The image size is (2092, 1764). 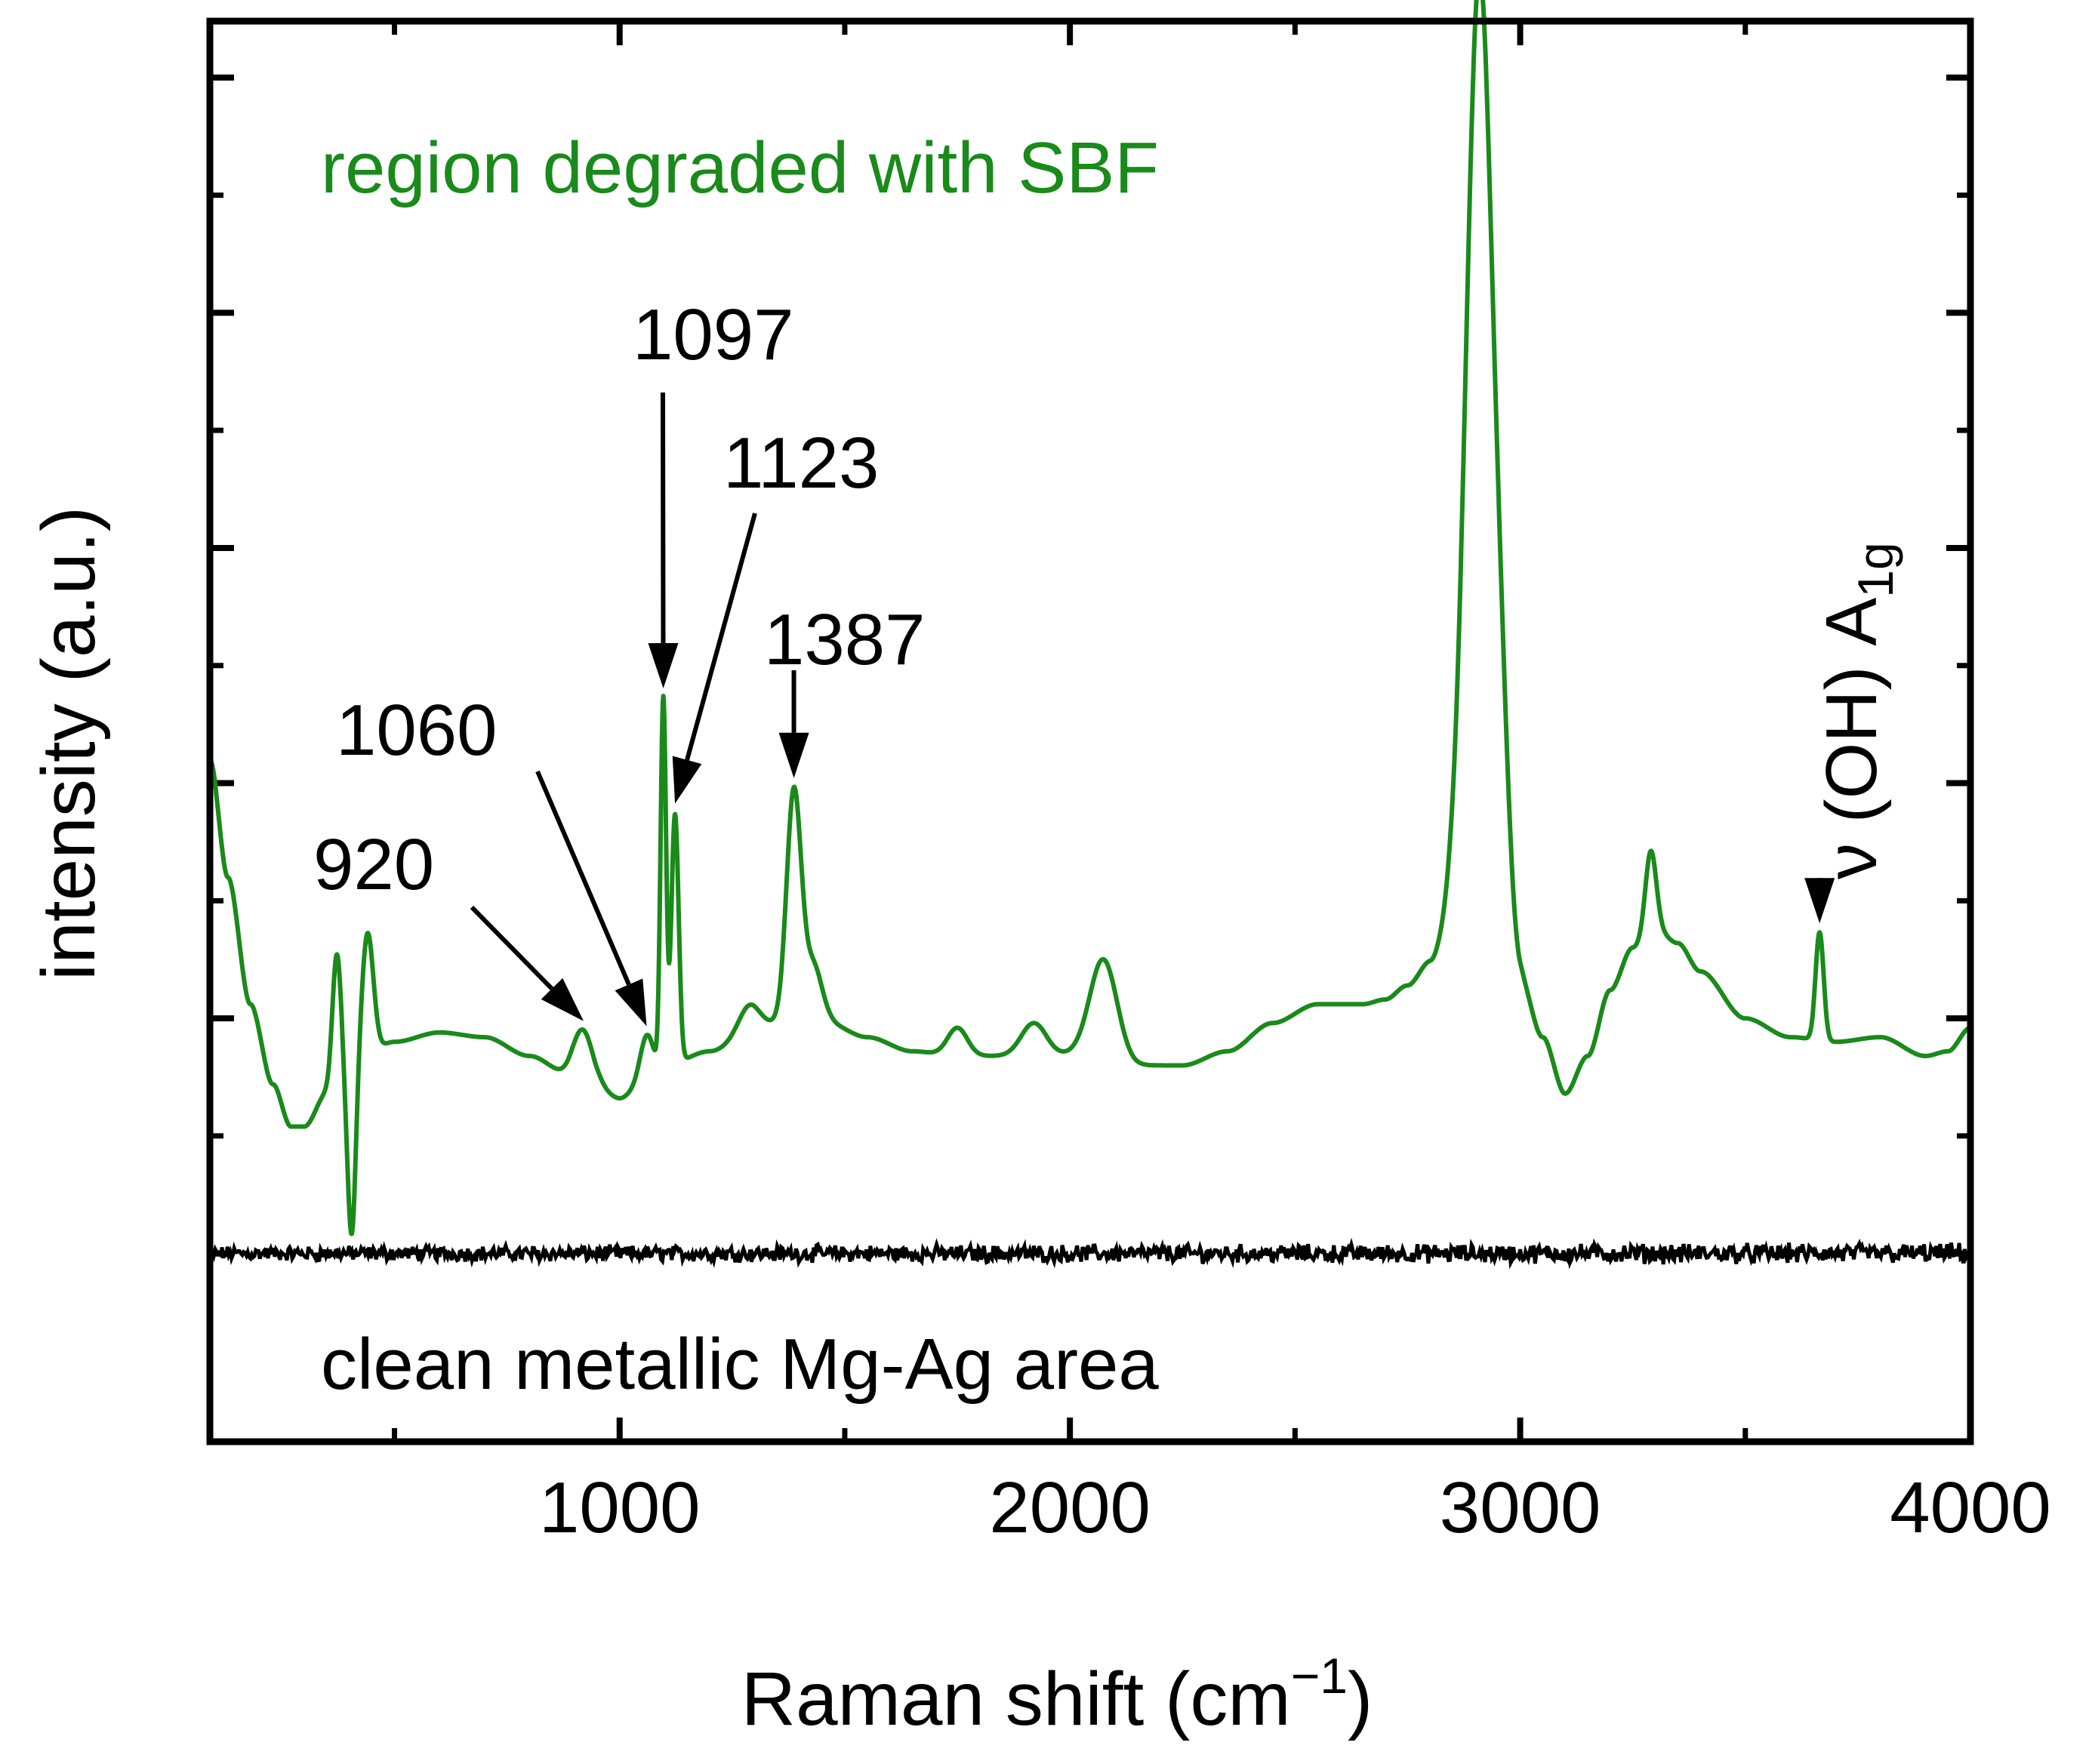 I want to click on x-tick-label: 1000, so click(x=620, y=1508).